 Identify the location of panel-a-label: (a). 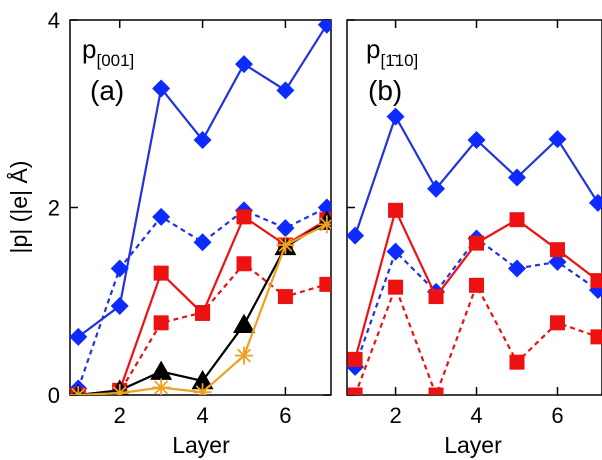
(107, 90).